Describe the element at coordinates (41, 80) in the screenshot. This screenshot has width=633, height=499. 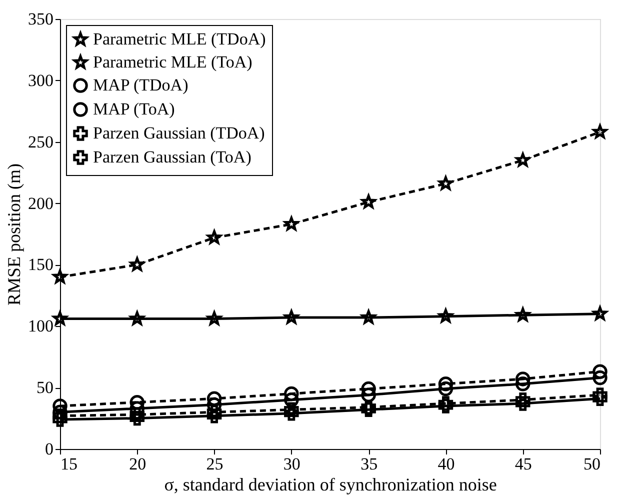
I see `y-tick-label: 300` at that location.